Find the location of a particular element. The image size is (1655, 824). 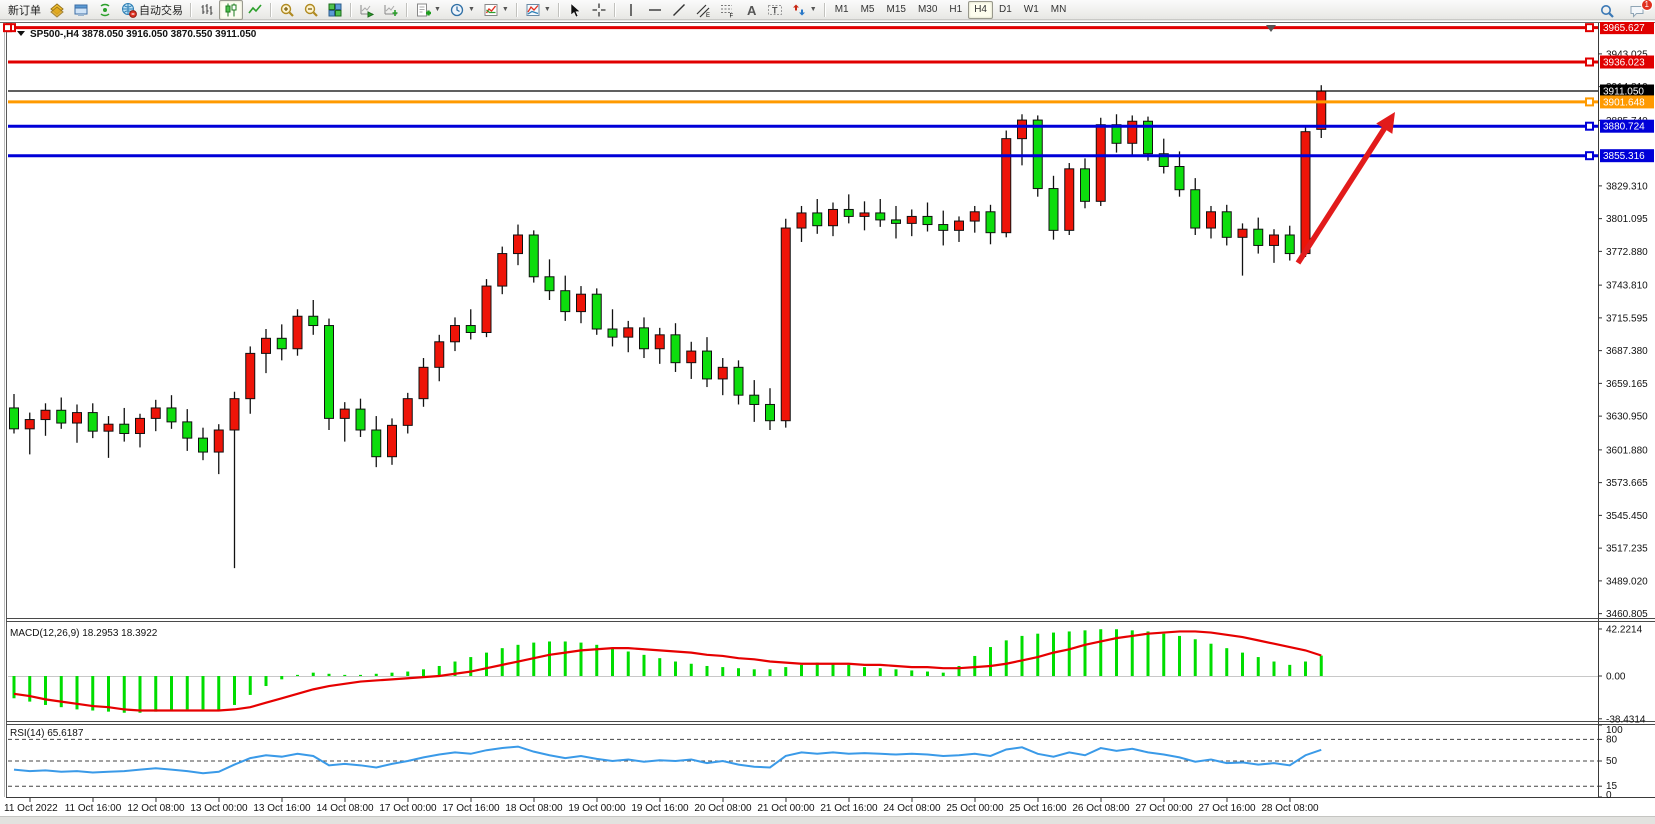

trend-arrow-head is located at coordinates (1385, 123).